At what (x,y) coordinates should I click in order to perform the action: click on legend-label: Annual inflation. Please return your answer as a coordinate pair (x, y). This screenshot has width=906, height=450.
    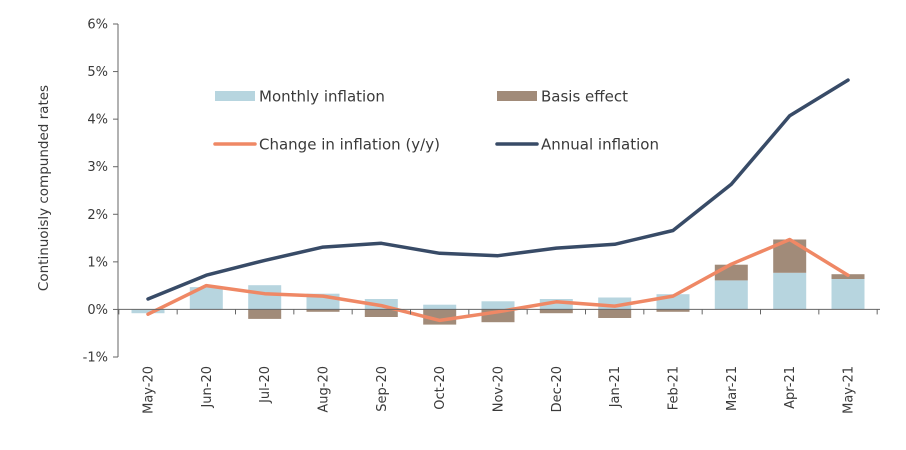
    Looking at the image, I should click on (600, 145).